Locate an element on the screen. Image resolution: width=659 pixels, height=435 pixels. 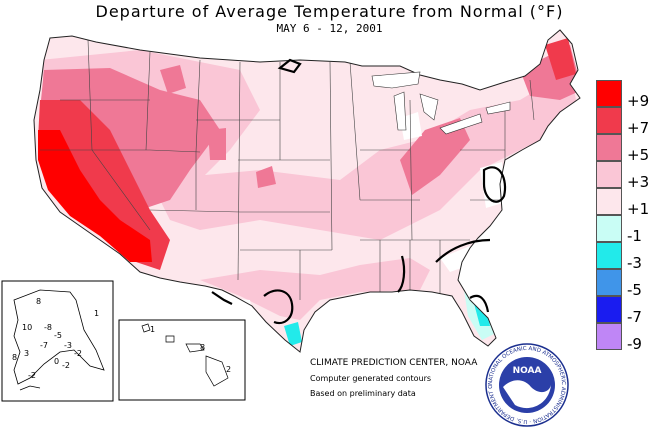
contour-band-plus9-california is located at coordinates (95, 196).